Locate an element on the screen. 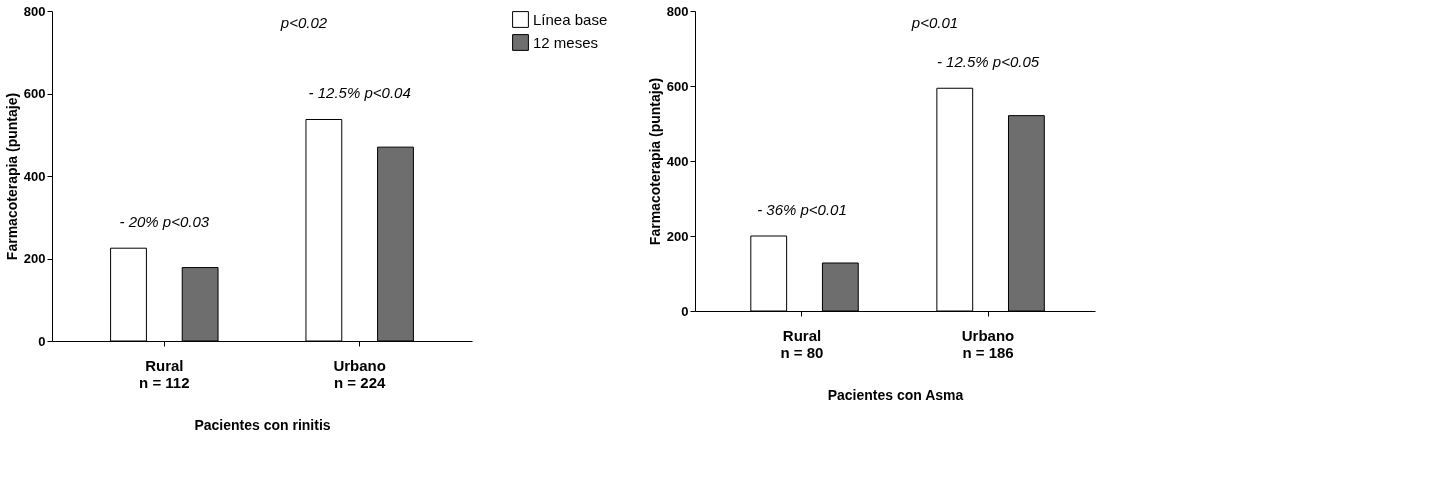  x-axis-title: Pacientes con rinitis is located at coordinates (262, 424).